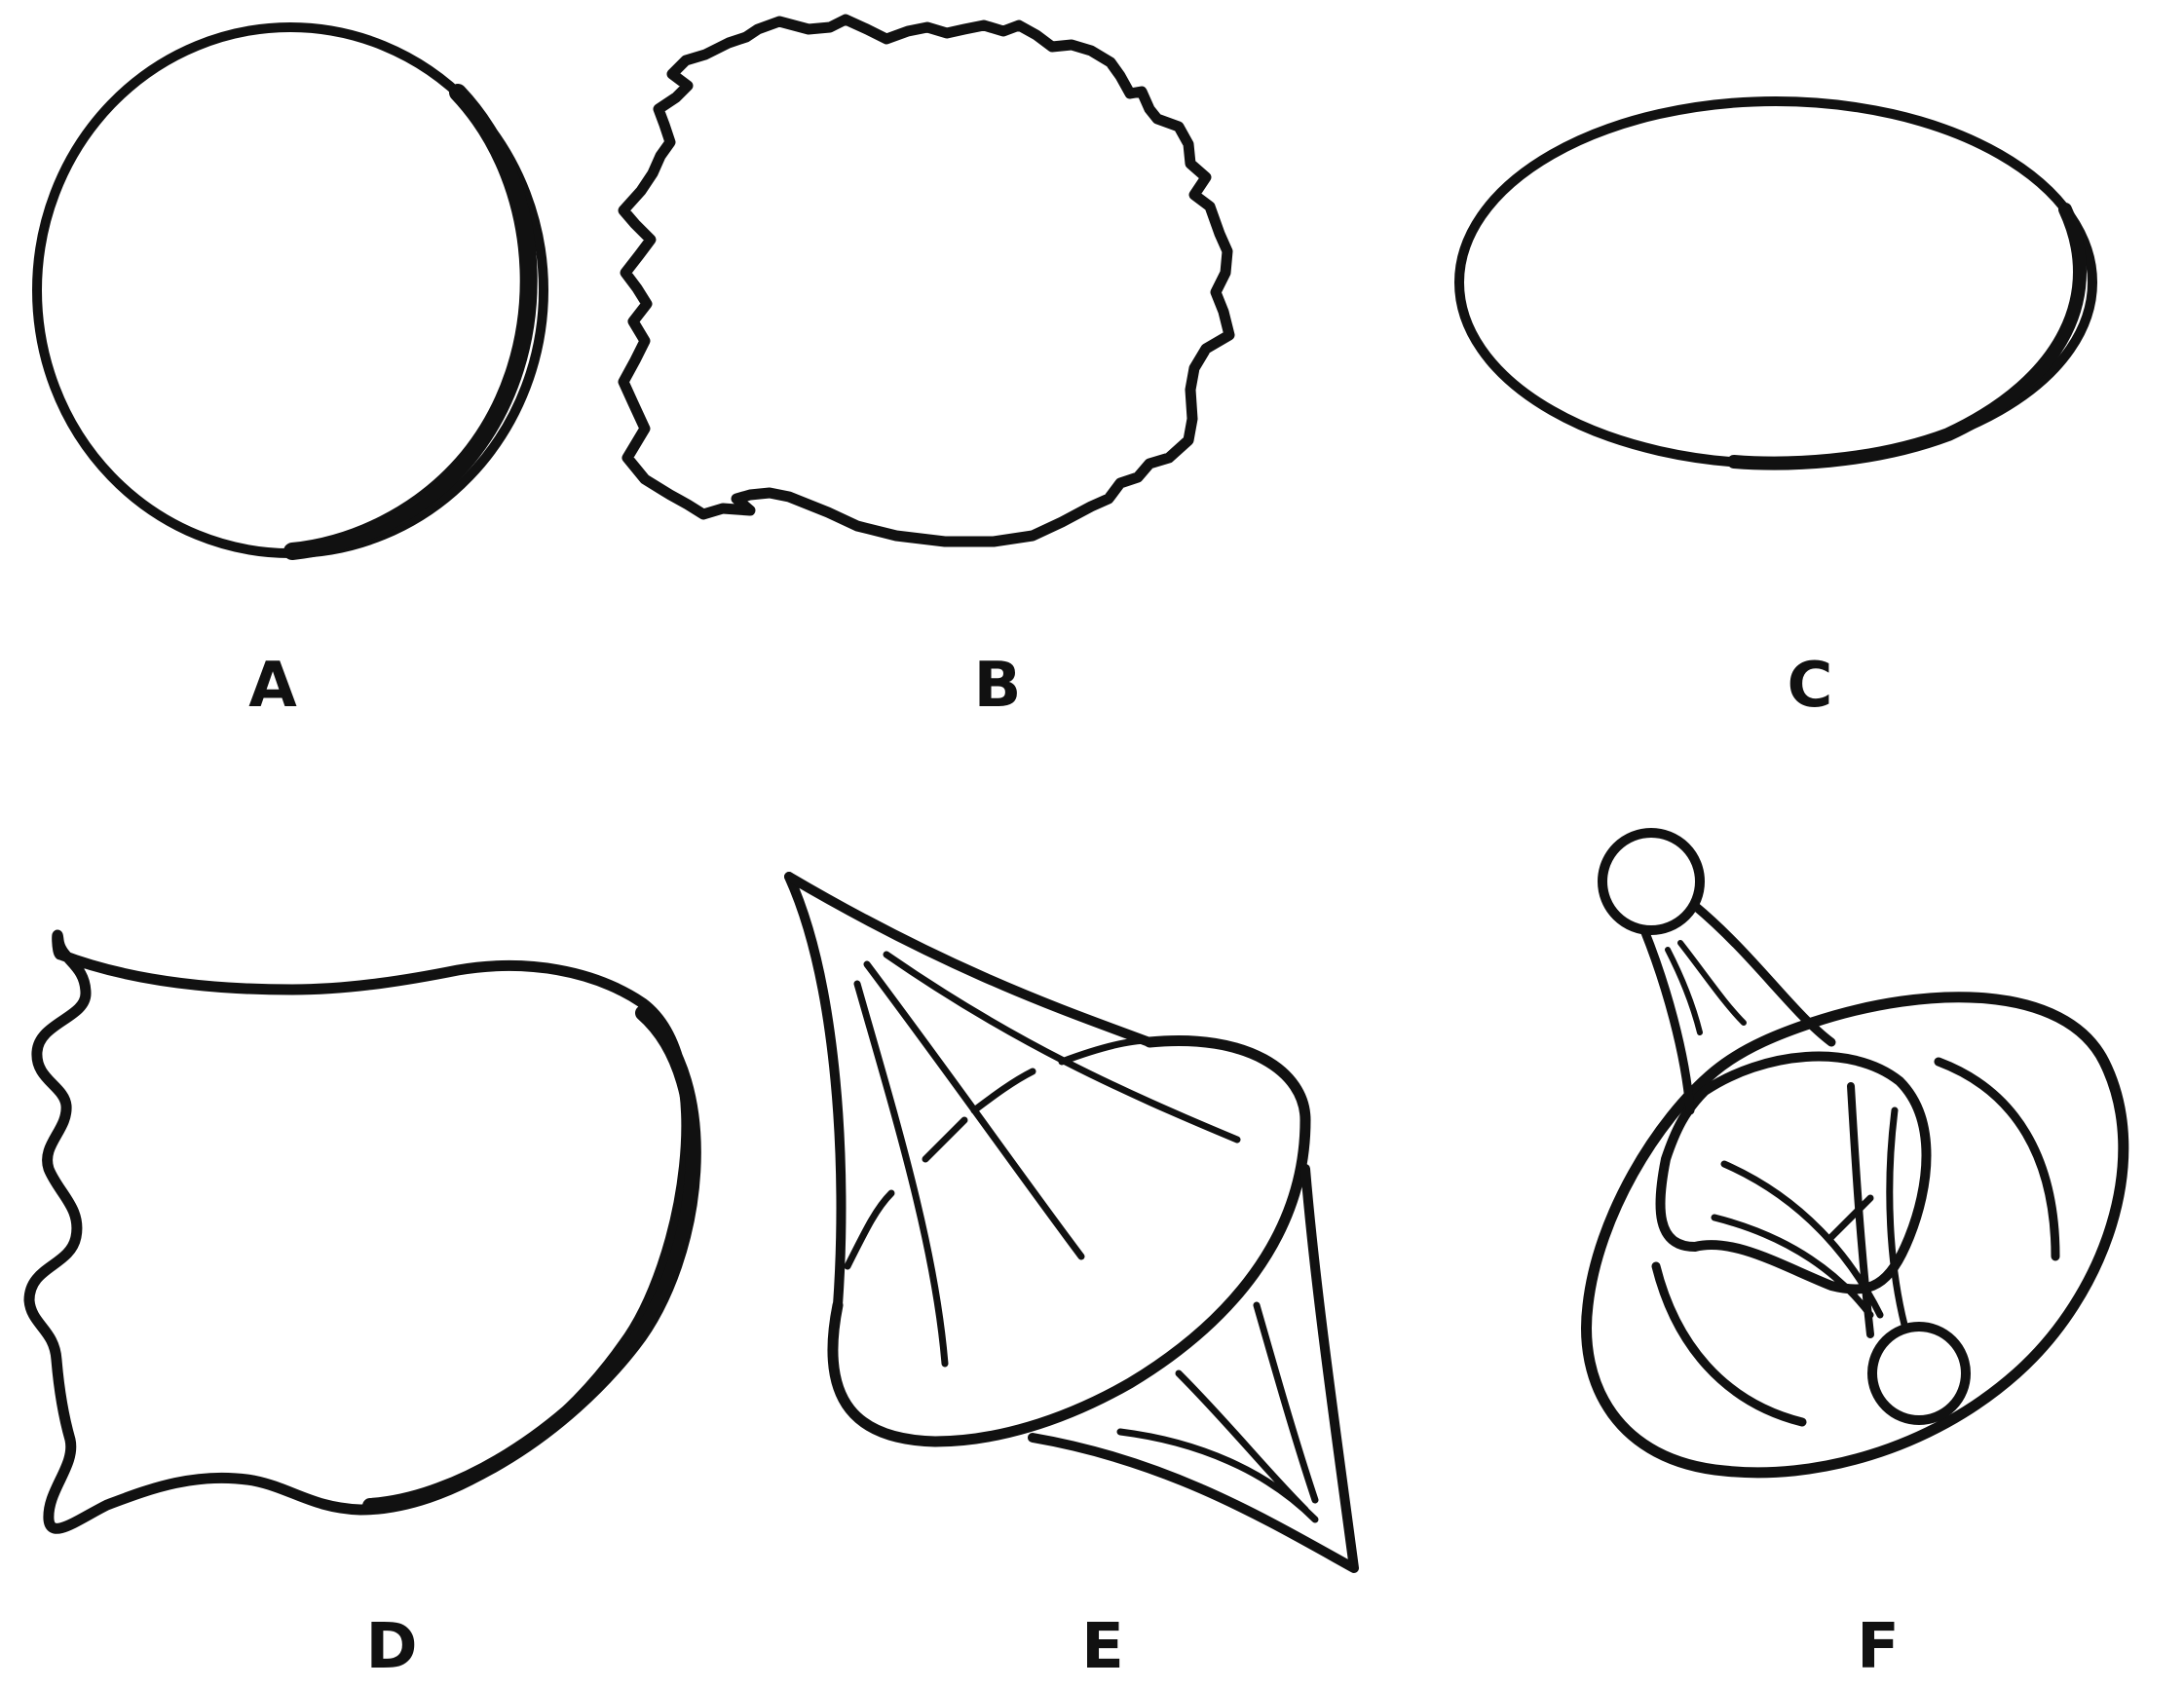 This screenshot has width=2184, height=1688. I want to click on shape-f-lower-nucleolus, so click(1919, 1374).